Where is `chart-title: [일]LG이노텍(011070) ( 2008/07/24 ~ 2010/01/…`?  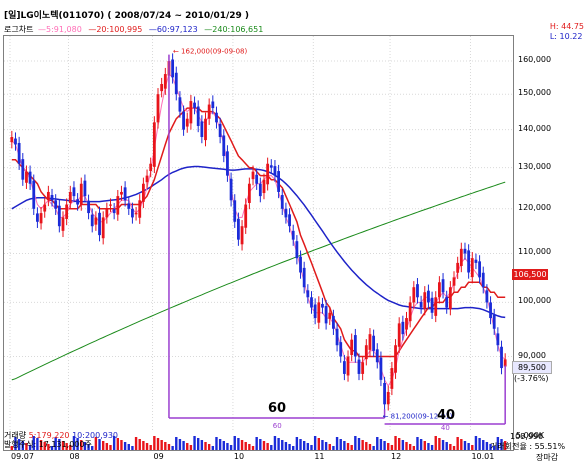
chart-title: [일]LG이노텍(011070) ( 2008/07/24 ~ 2010/01/… is located at coordinates (127, 16).